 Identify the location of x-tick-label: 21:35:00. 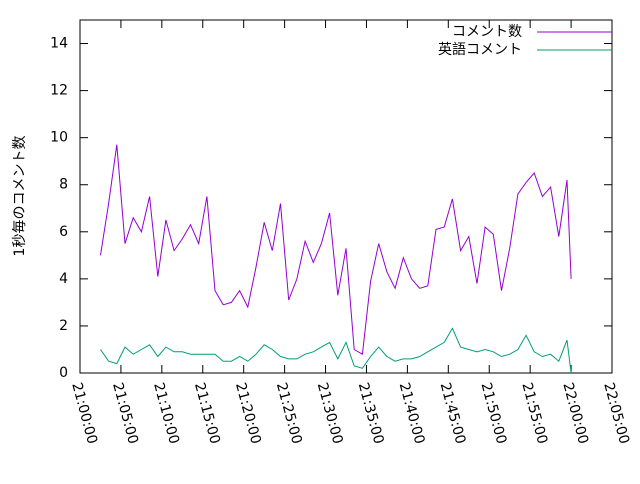
(371, 413).